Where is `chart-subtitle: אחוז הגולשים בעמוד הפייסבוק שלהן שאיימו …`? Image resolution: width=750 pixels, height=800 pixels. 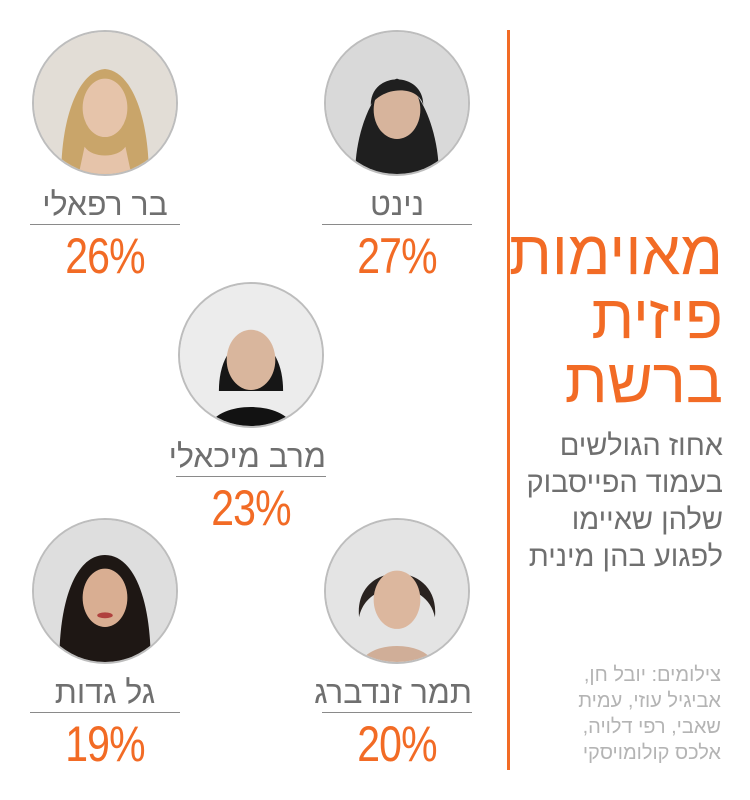
chart-subtitle: אחוז הגולשים בעמוד הפייסבוק שלהן שאיימו … is located at coordinates (620, 502).